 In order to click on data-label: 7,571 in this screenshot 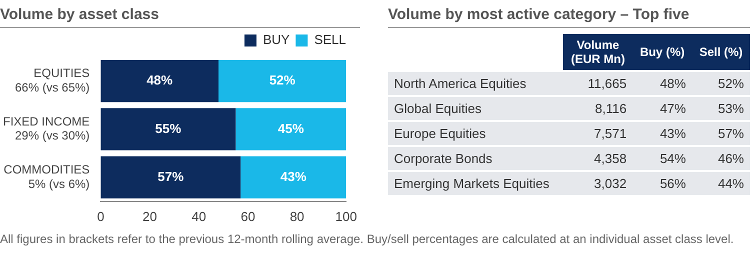, I will do `click(598, 133)`.